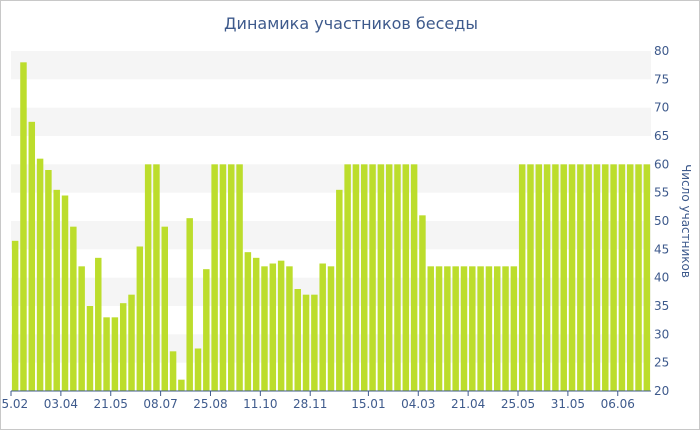 The image size is (700, 430). Describe the element at coordinates (518, 404) in the screenshot. I see `x-tick-label: 25.05` at that location.